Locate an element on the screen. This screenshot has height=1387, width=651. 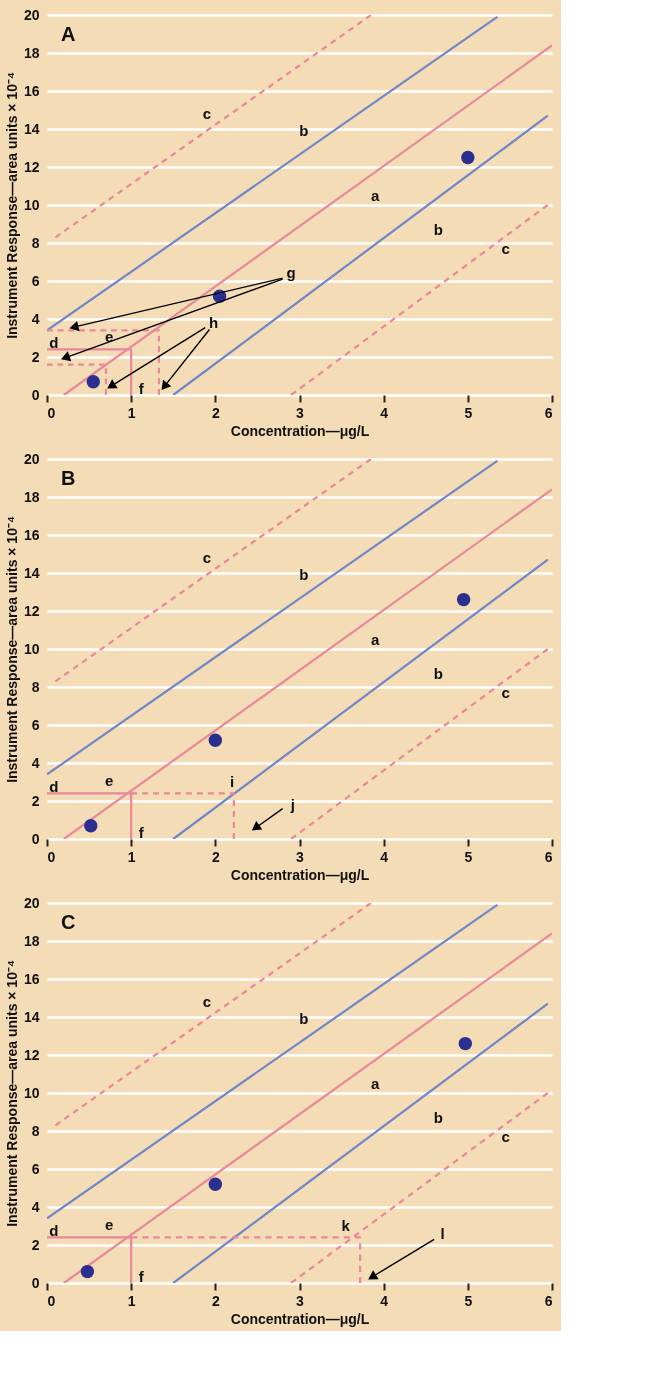
annotation: i is located at coordinates (232, 781).